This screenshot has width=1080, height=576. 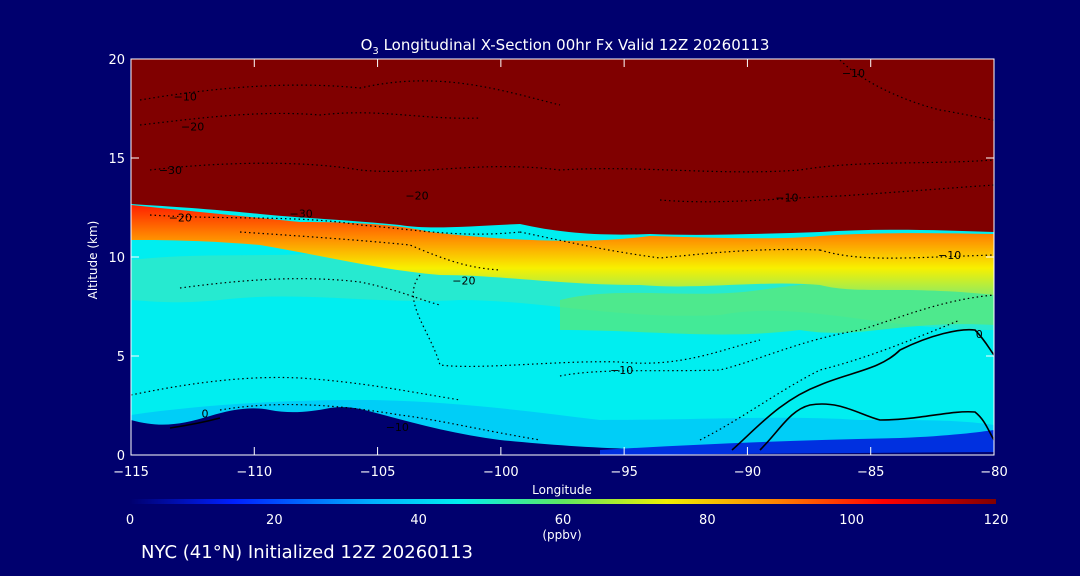 What do you see at coordinates (116, 159) in the screenshot?
I see `y-tick-label: 15` at bounding box center [116, 159].